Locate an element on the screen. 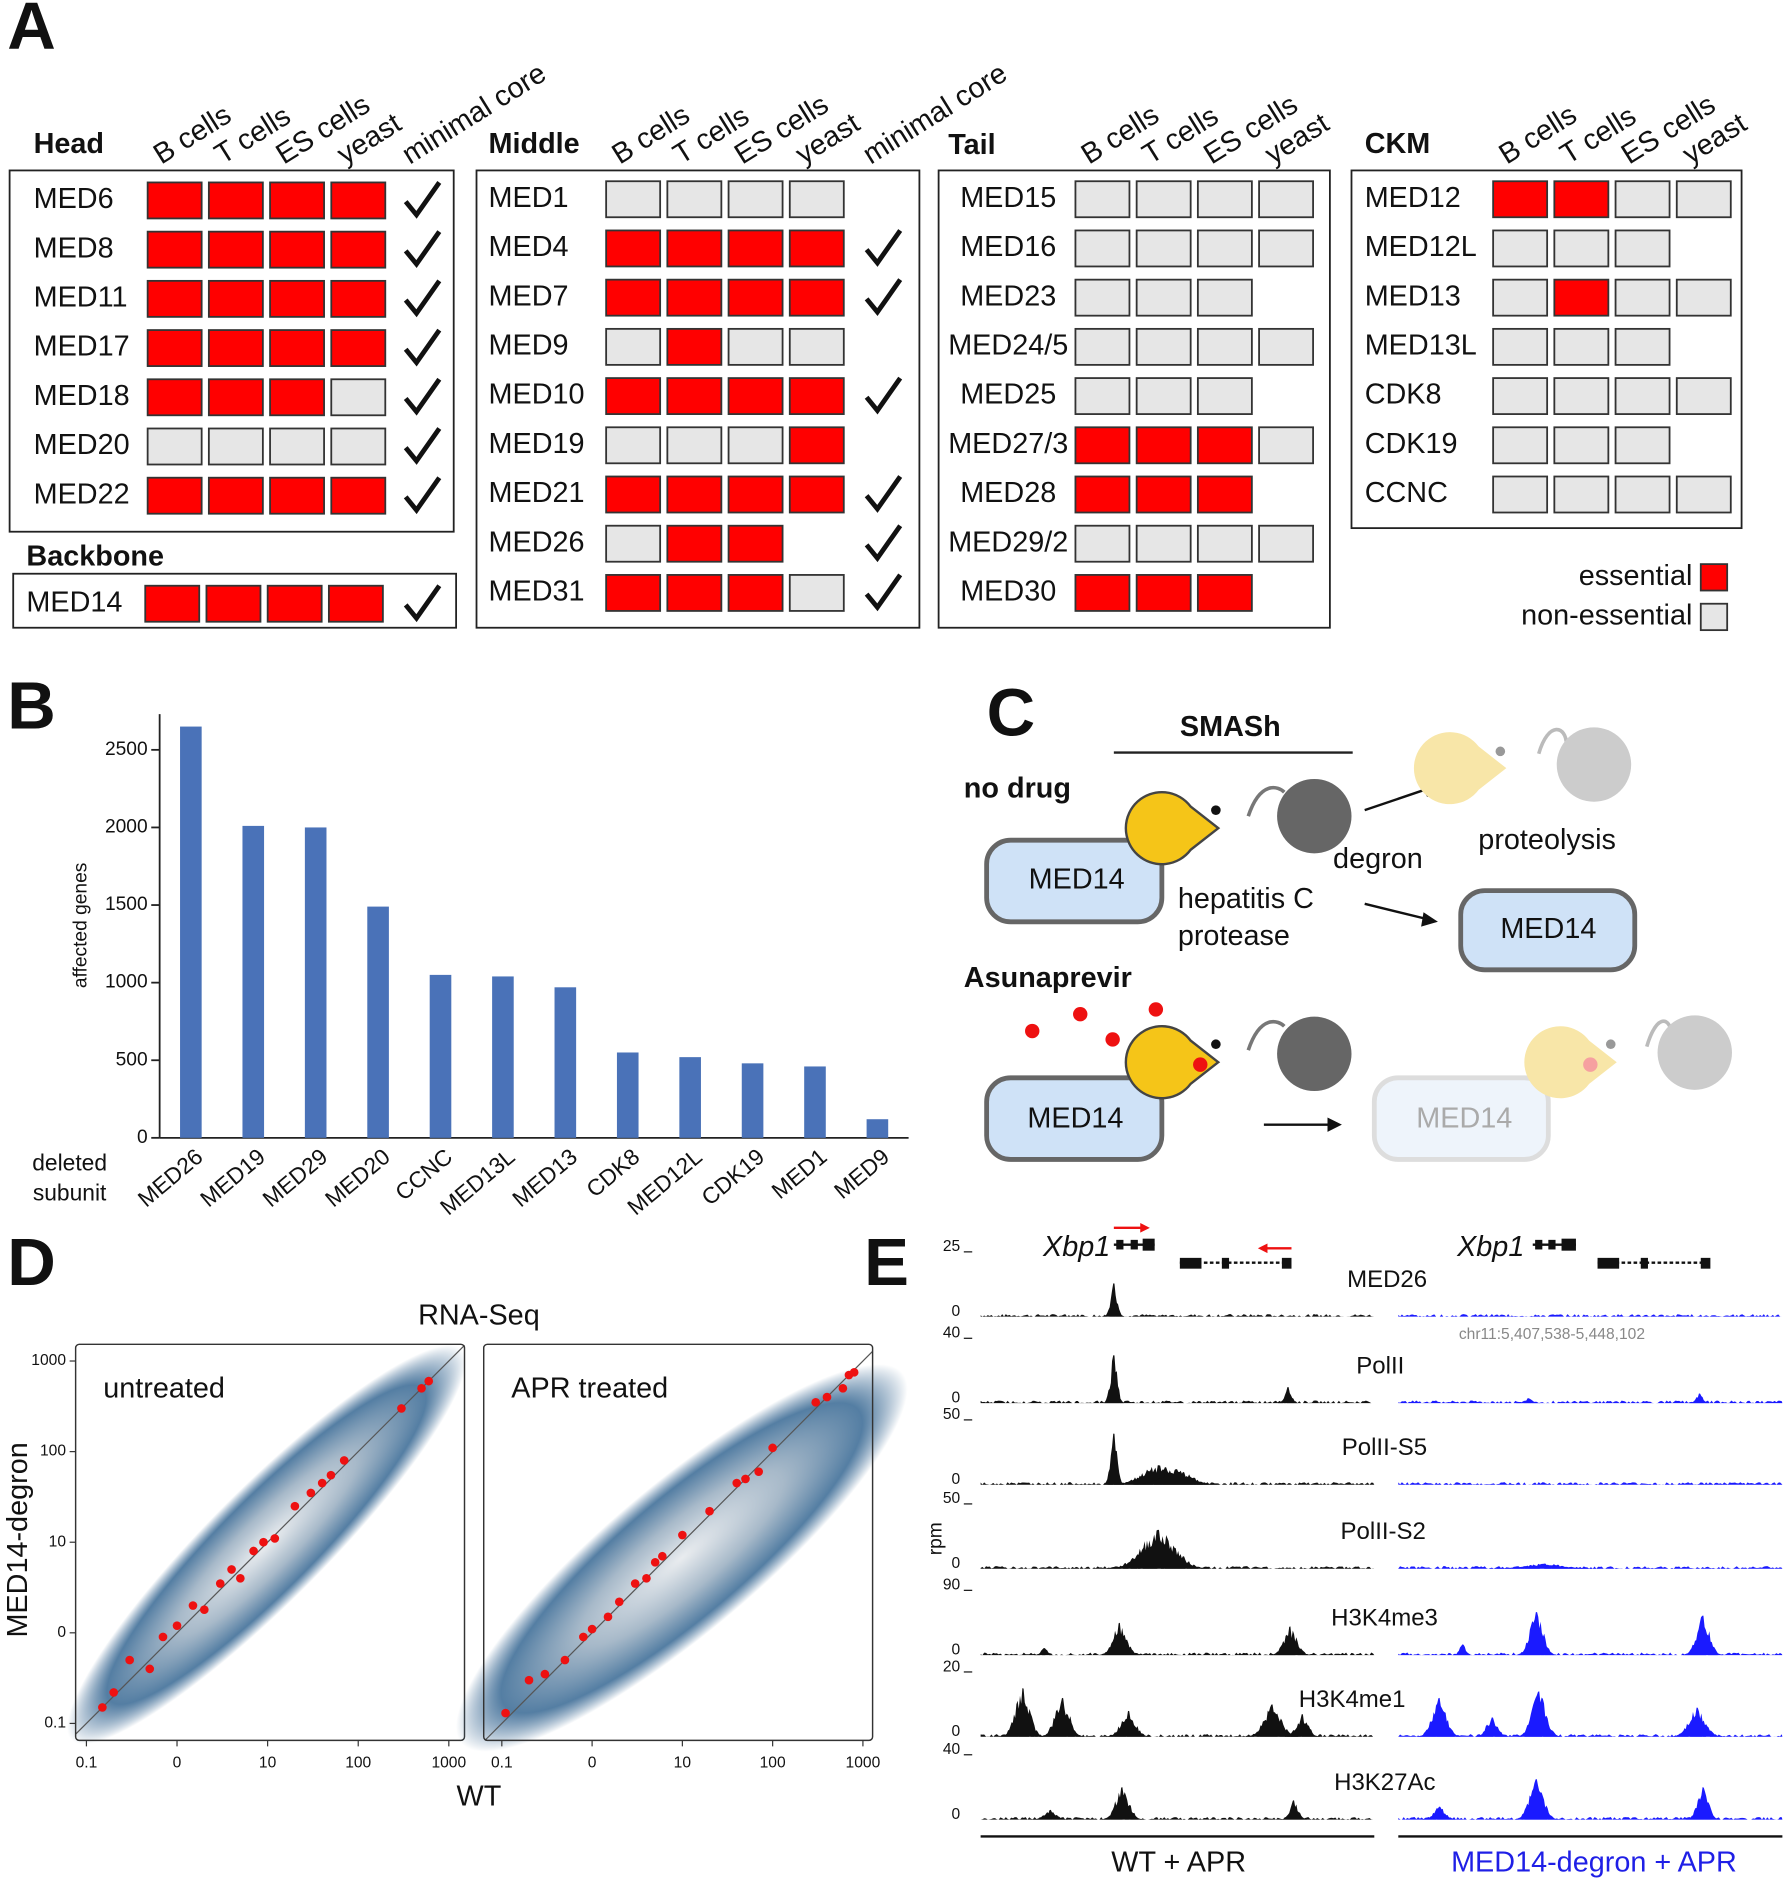 The height and width of the screenshot is (1882, 1786). y-tick-label: 1000 is located at coordinates (126, 982).